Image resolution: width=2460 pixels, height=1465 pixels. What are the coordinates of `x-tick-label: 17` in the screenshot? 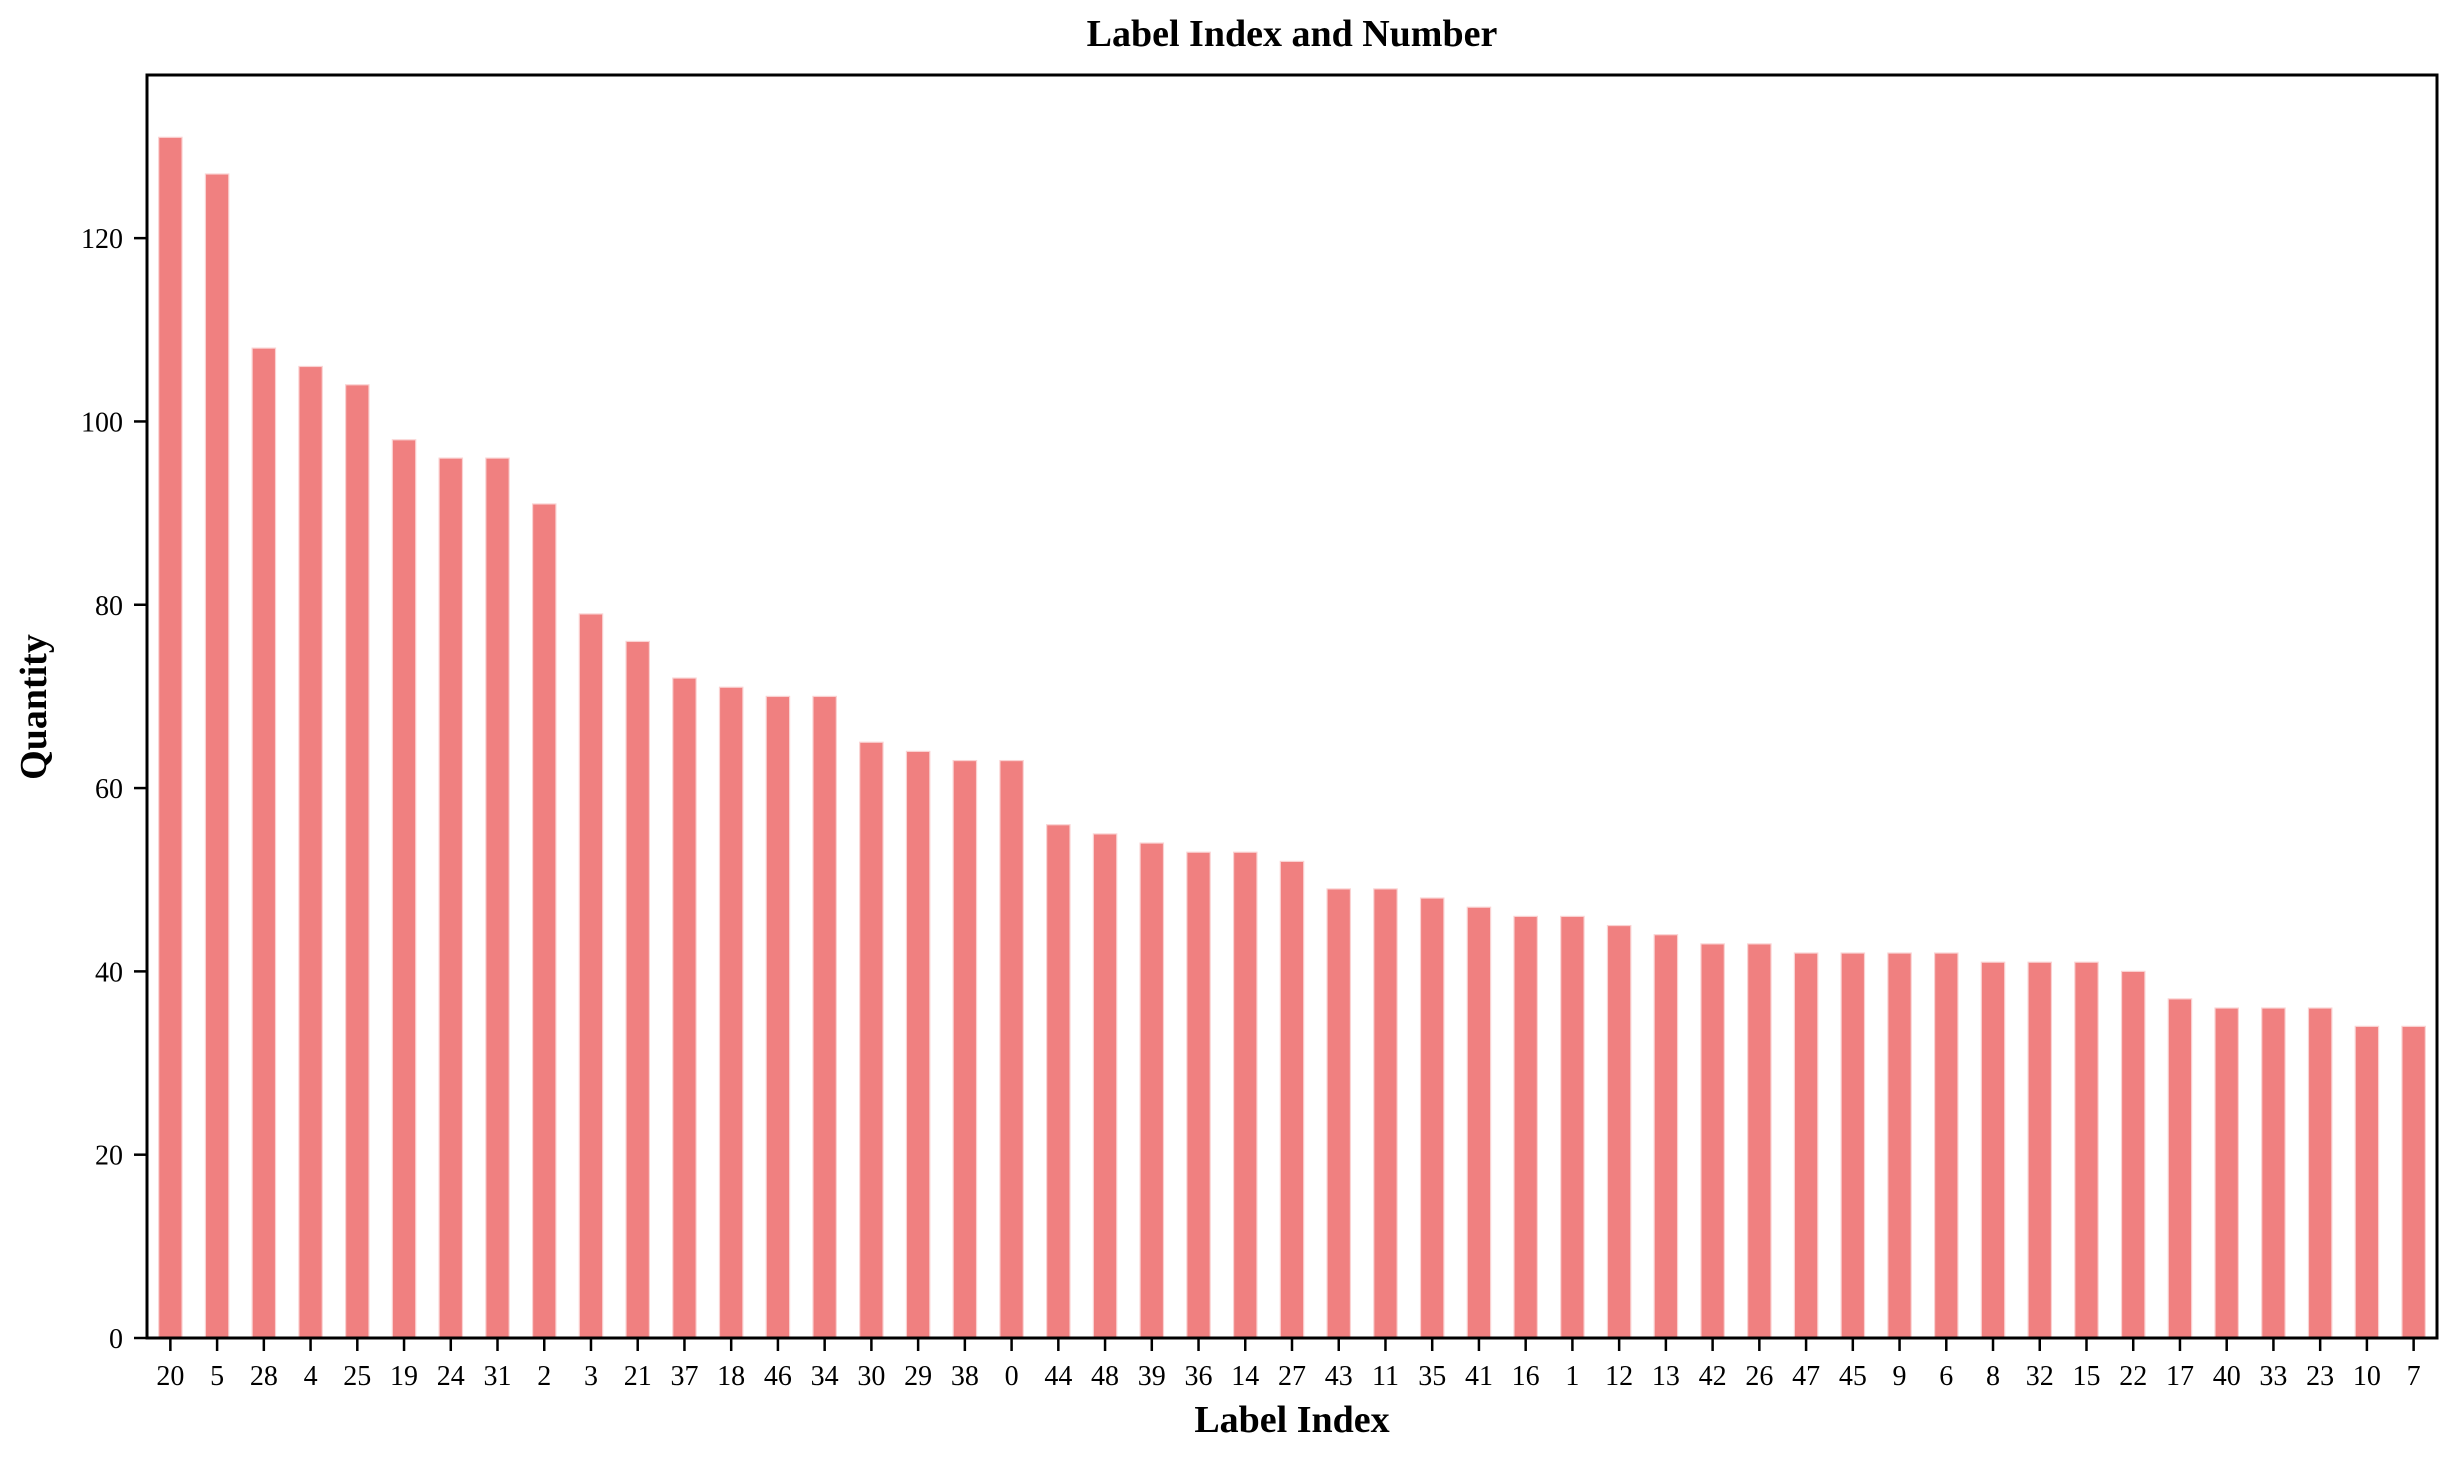 It's located at (2180, 1376).